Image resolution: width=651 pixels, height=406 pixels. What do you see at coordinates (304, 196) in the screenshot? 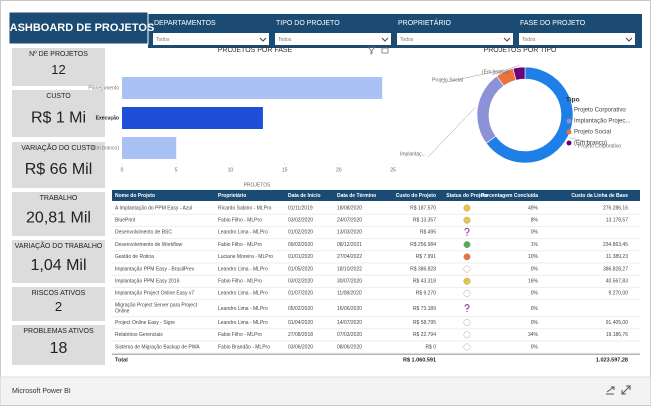
I see `column-header: Data de Início` at bounding box center [304, 196].